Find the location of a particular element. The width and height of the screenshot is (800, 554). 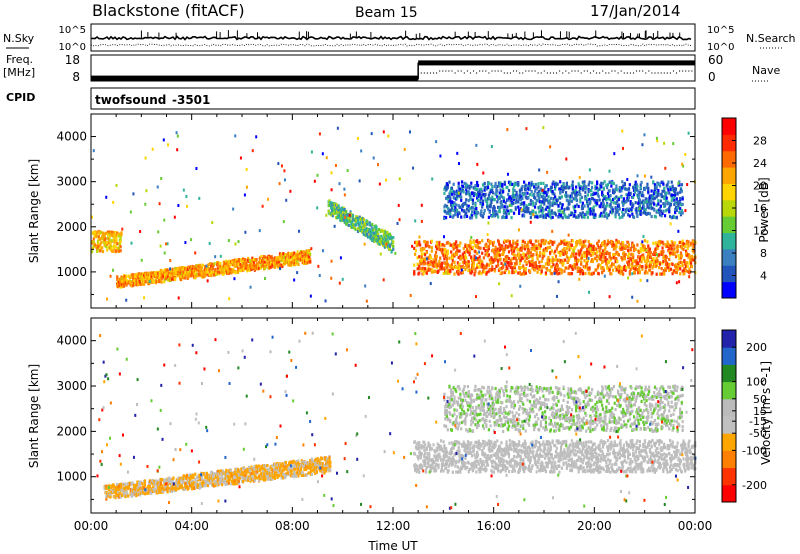

nave-ytick-high: 60 is located at coordinates (715, 60).